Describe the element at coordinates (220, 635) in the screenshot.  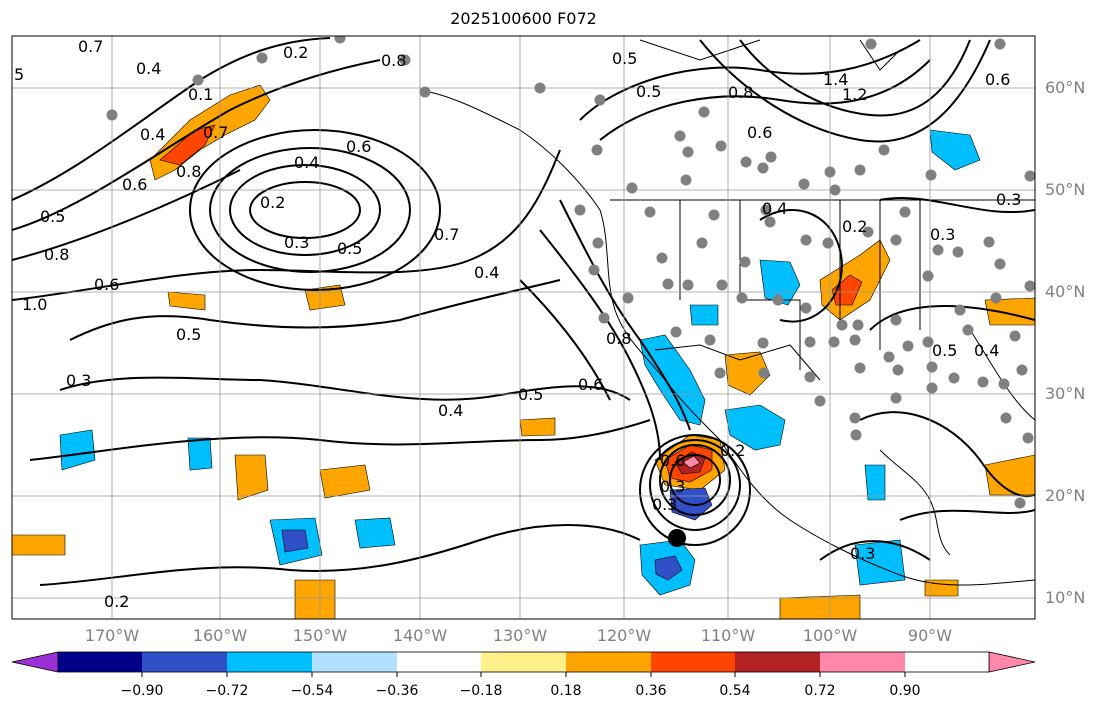
I see `lon-label: 160°W` at that location.